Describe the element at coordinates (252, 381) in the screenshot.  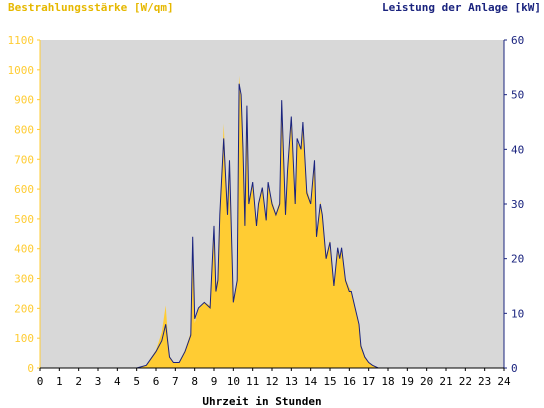
I see `x-tick-label: 11` at that location.